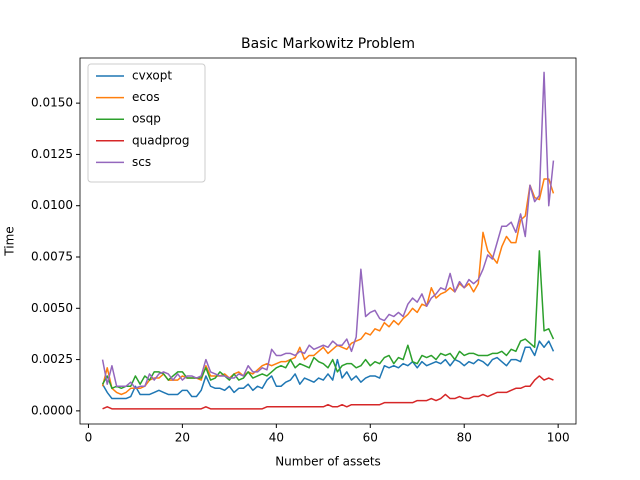 This screenshot has height=480, width=640. I want to click on legend-box, so click(146, 123).